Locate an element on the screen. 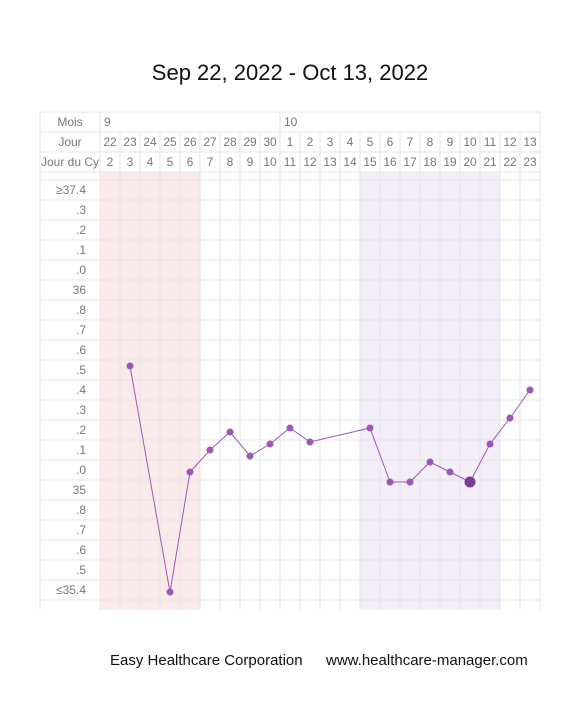  cycle-day-label: 16 is located at coordinates (390, 162).